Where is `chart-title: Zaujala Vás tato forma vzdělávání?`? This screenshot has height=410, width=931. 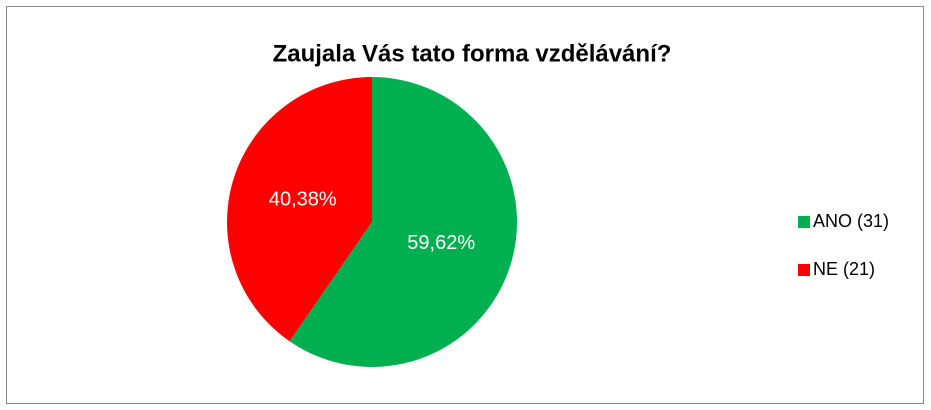 chart-title: Zaujala Vás tato forma vzdělávání? is located at coordinates (472, 53).